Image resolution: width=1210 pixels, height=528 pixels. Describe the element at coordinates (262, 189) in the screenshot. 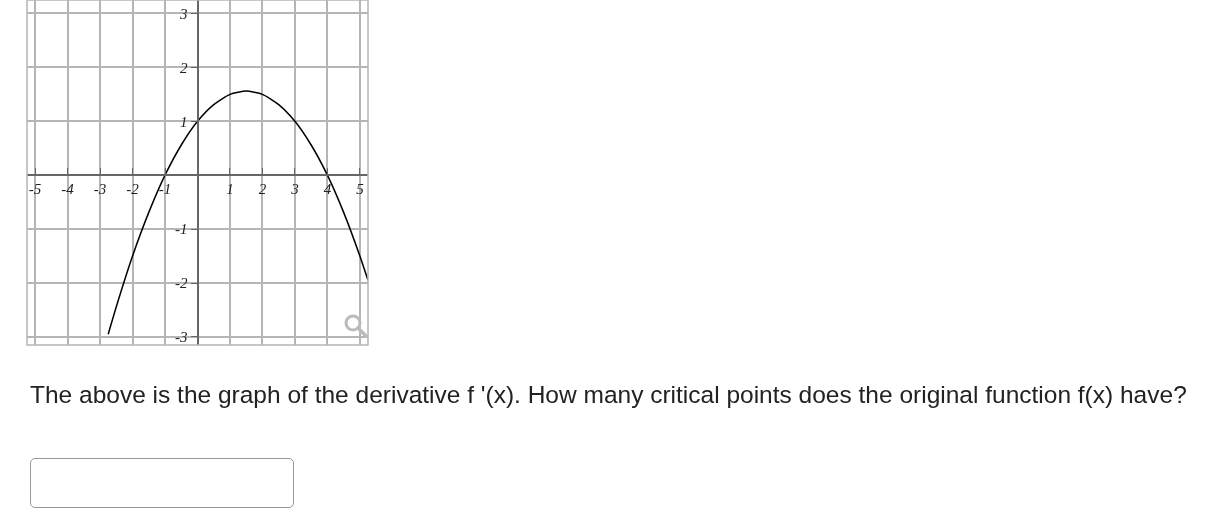

I see `x-tick-label: 2` at that location.